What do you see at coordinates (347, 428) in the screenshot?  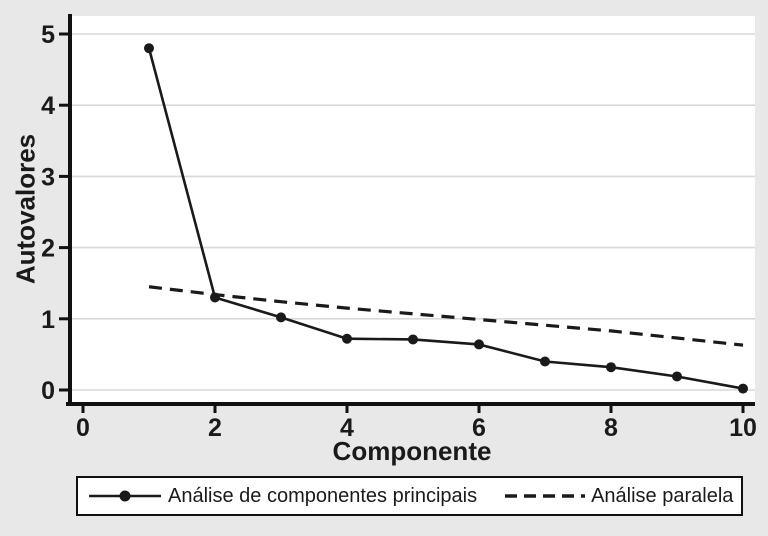 I see `x-tick-label-4: 4` at bounding box center [347, 428].